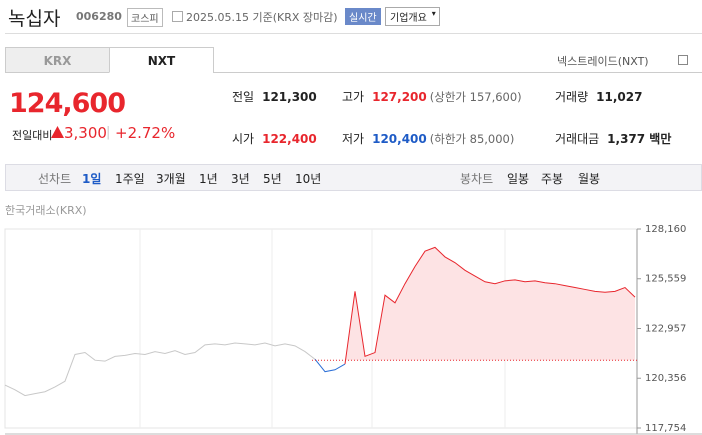 This screenshot has width=702, height=435. I want to click on stat: 시가 122,400, so click(274, 138).